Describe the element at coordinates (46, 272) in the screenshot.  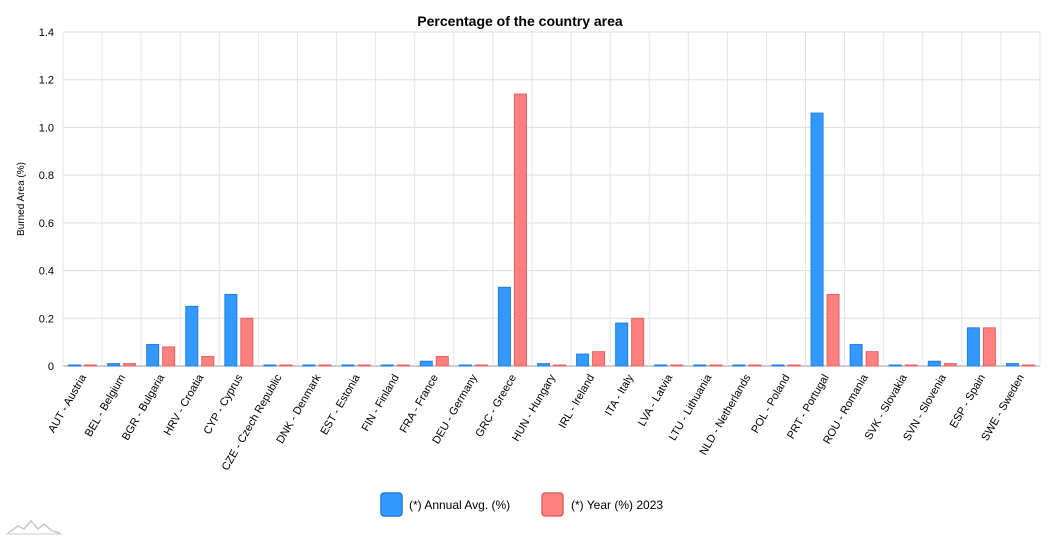
I see `y-tick-label: 0.4` at that location.